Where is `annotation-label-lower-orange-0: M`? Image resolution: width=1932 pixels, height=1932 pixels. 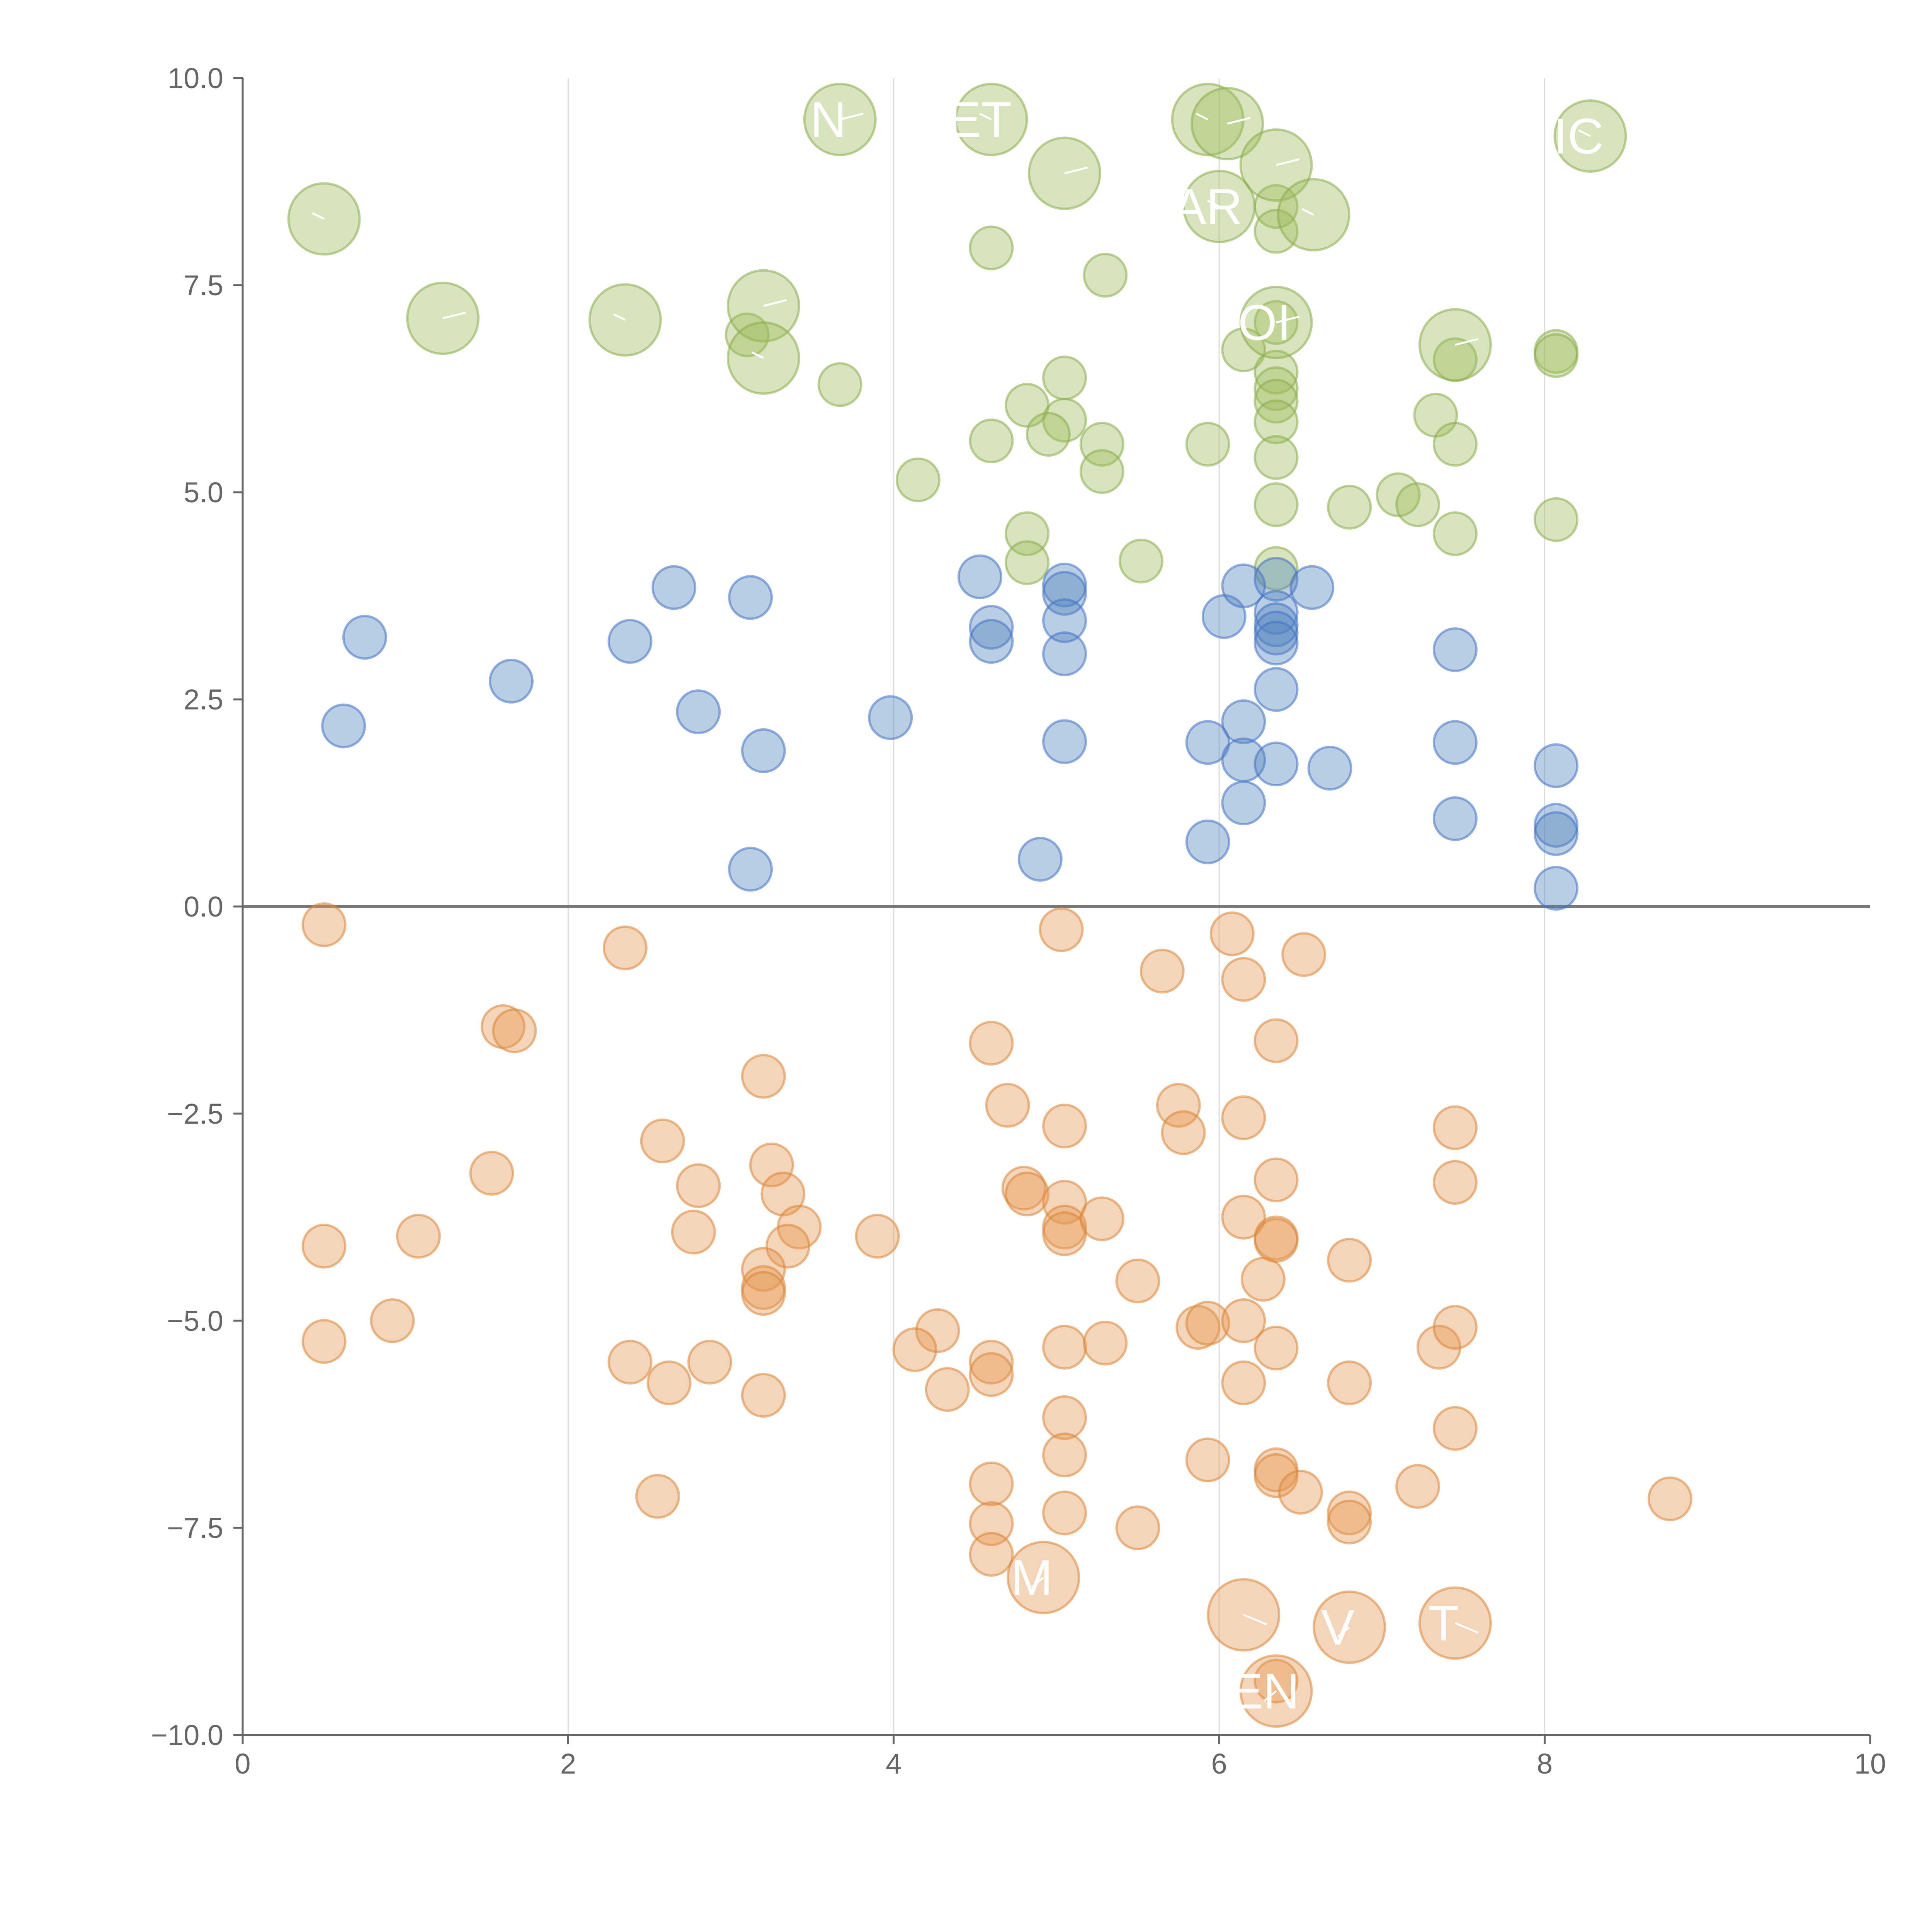
annotation-label-lower-orange-0: M is located at coordinates (1032, 1577).